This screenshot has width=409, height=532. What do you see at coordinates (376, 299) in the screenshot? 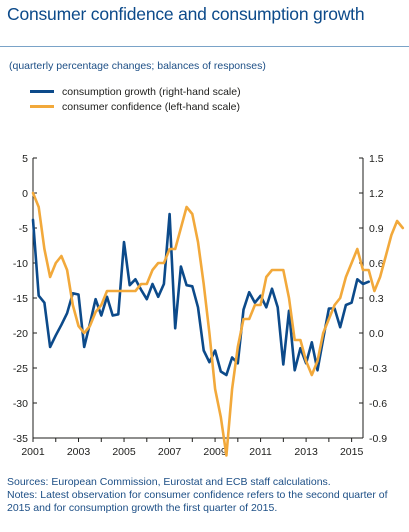
I see `right-axis-tick-label: 0.3` at bounding box center [376, 299].